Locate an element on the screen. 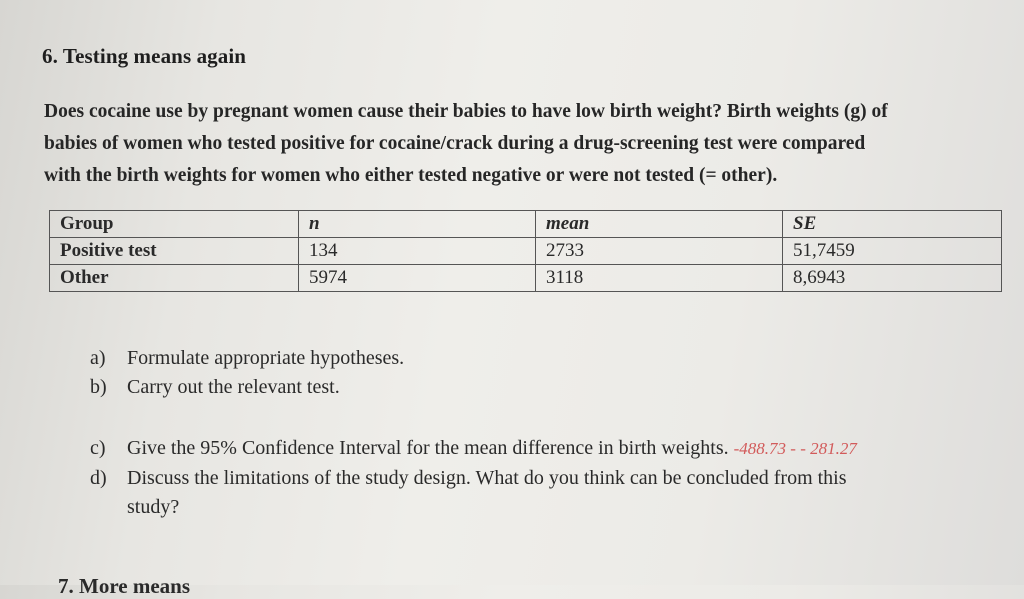 The height and width of the screenshot is (599, 1024). question-b: b) Carry out the relevant test. is located at coordinates (215, 387).